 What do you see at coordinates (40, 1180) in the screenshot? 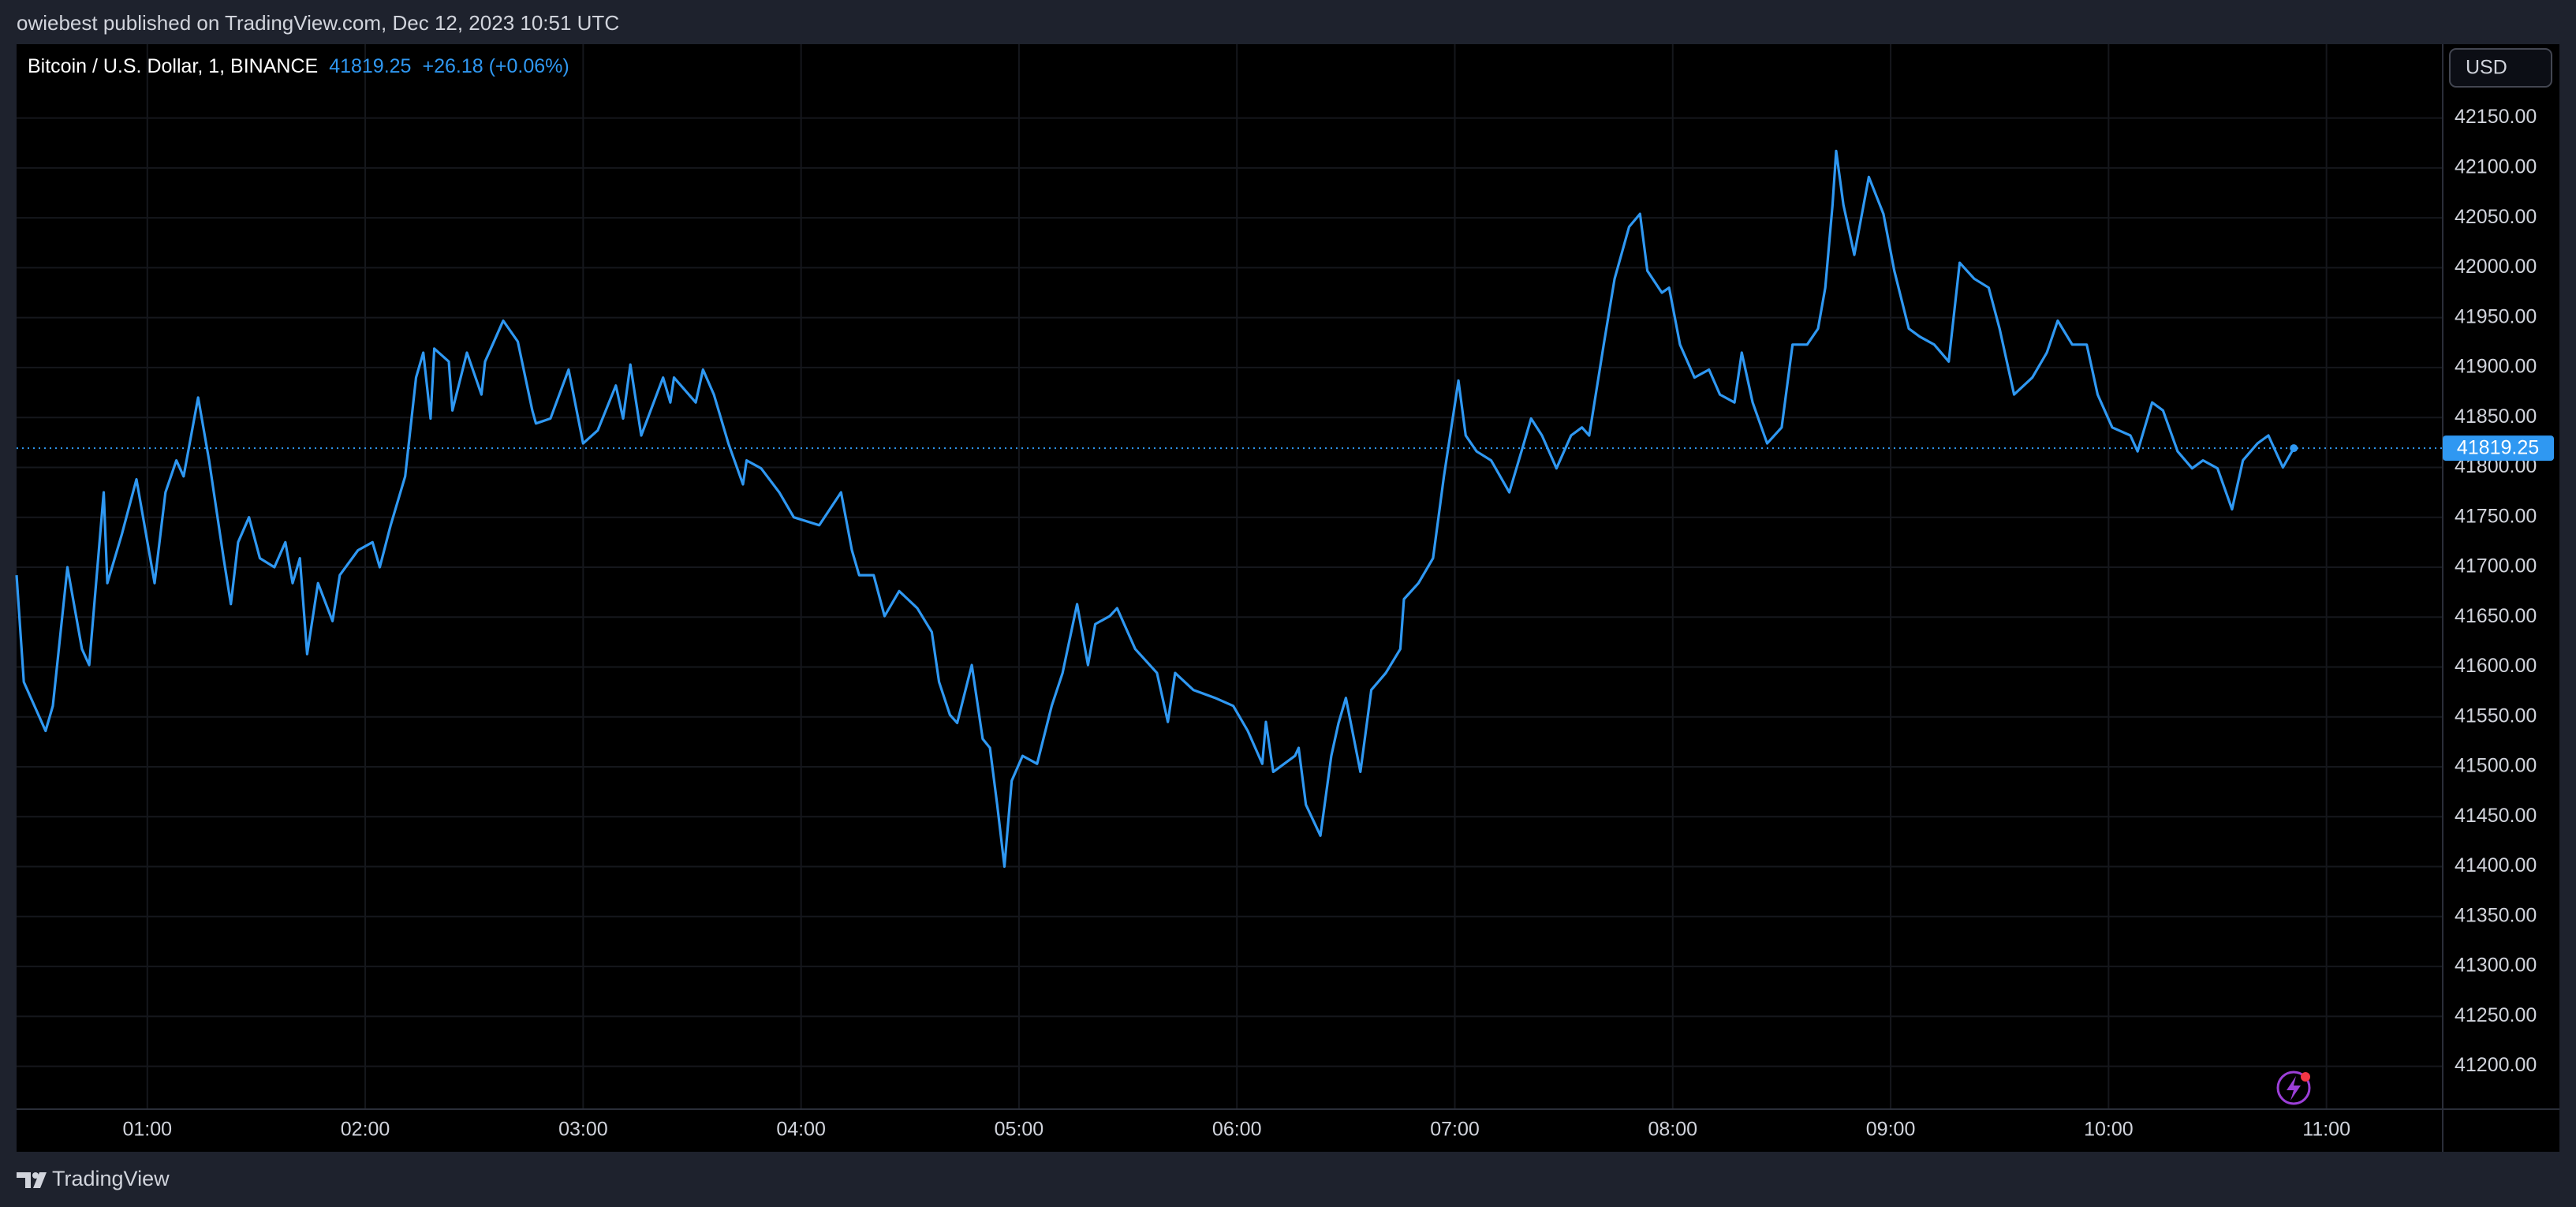
I see `logo-v` at bounding box center [40, 1180].